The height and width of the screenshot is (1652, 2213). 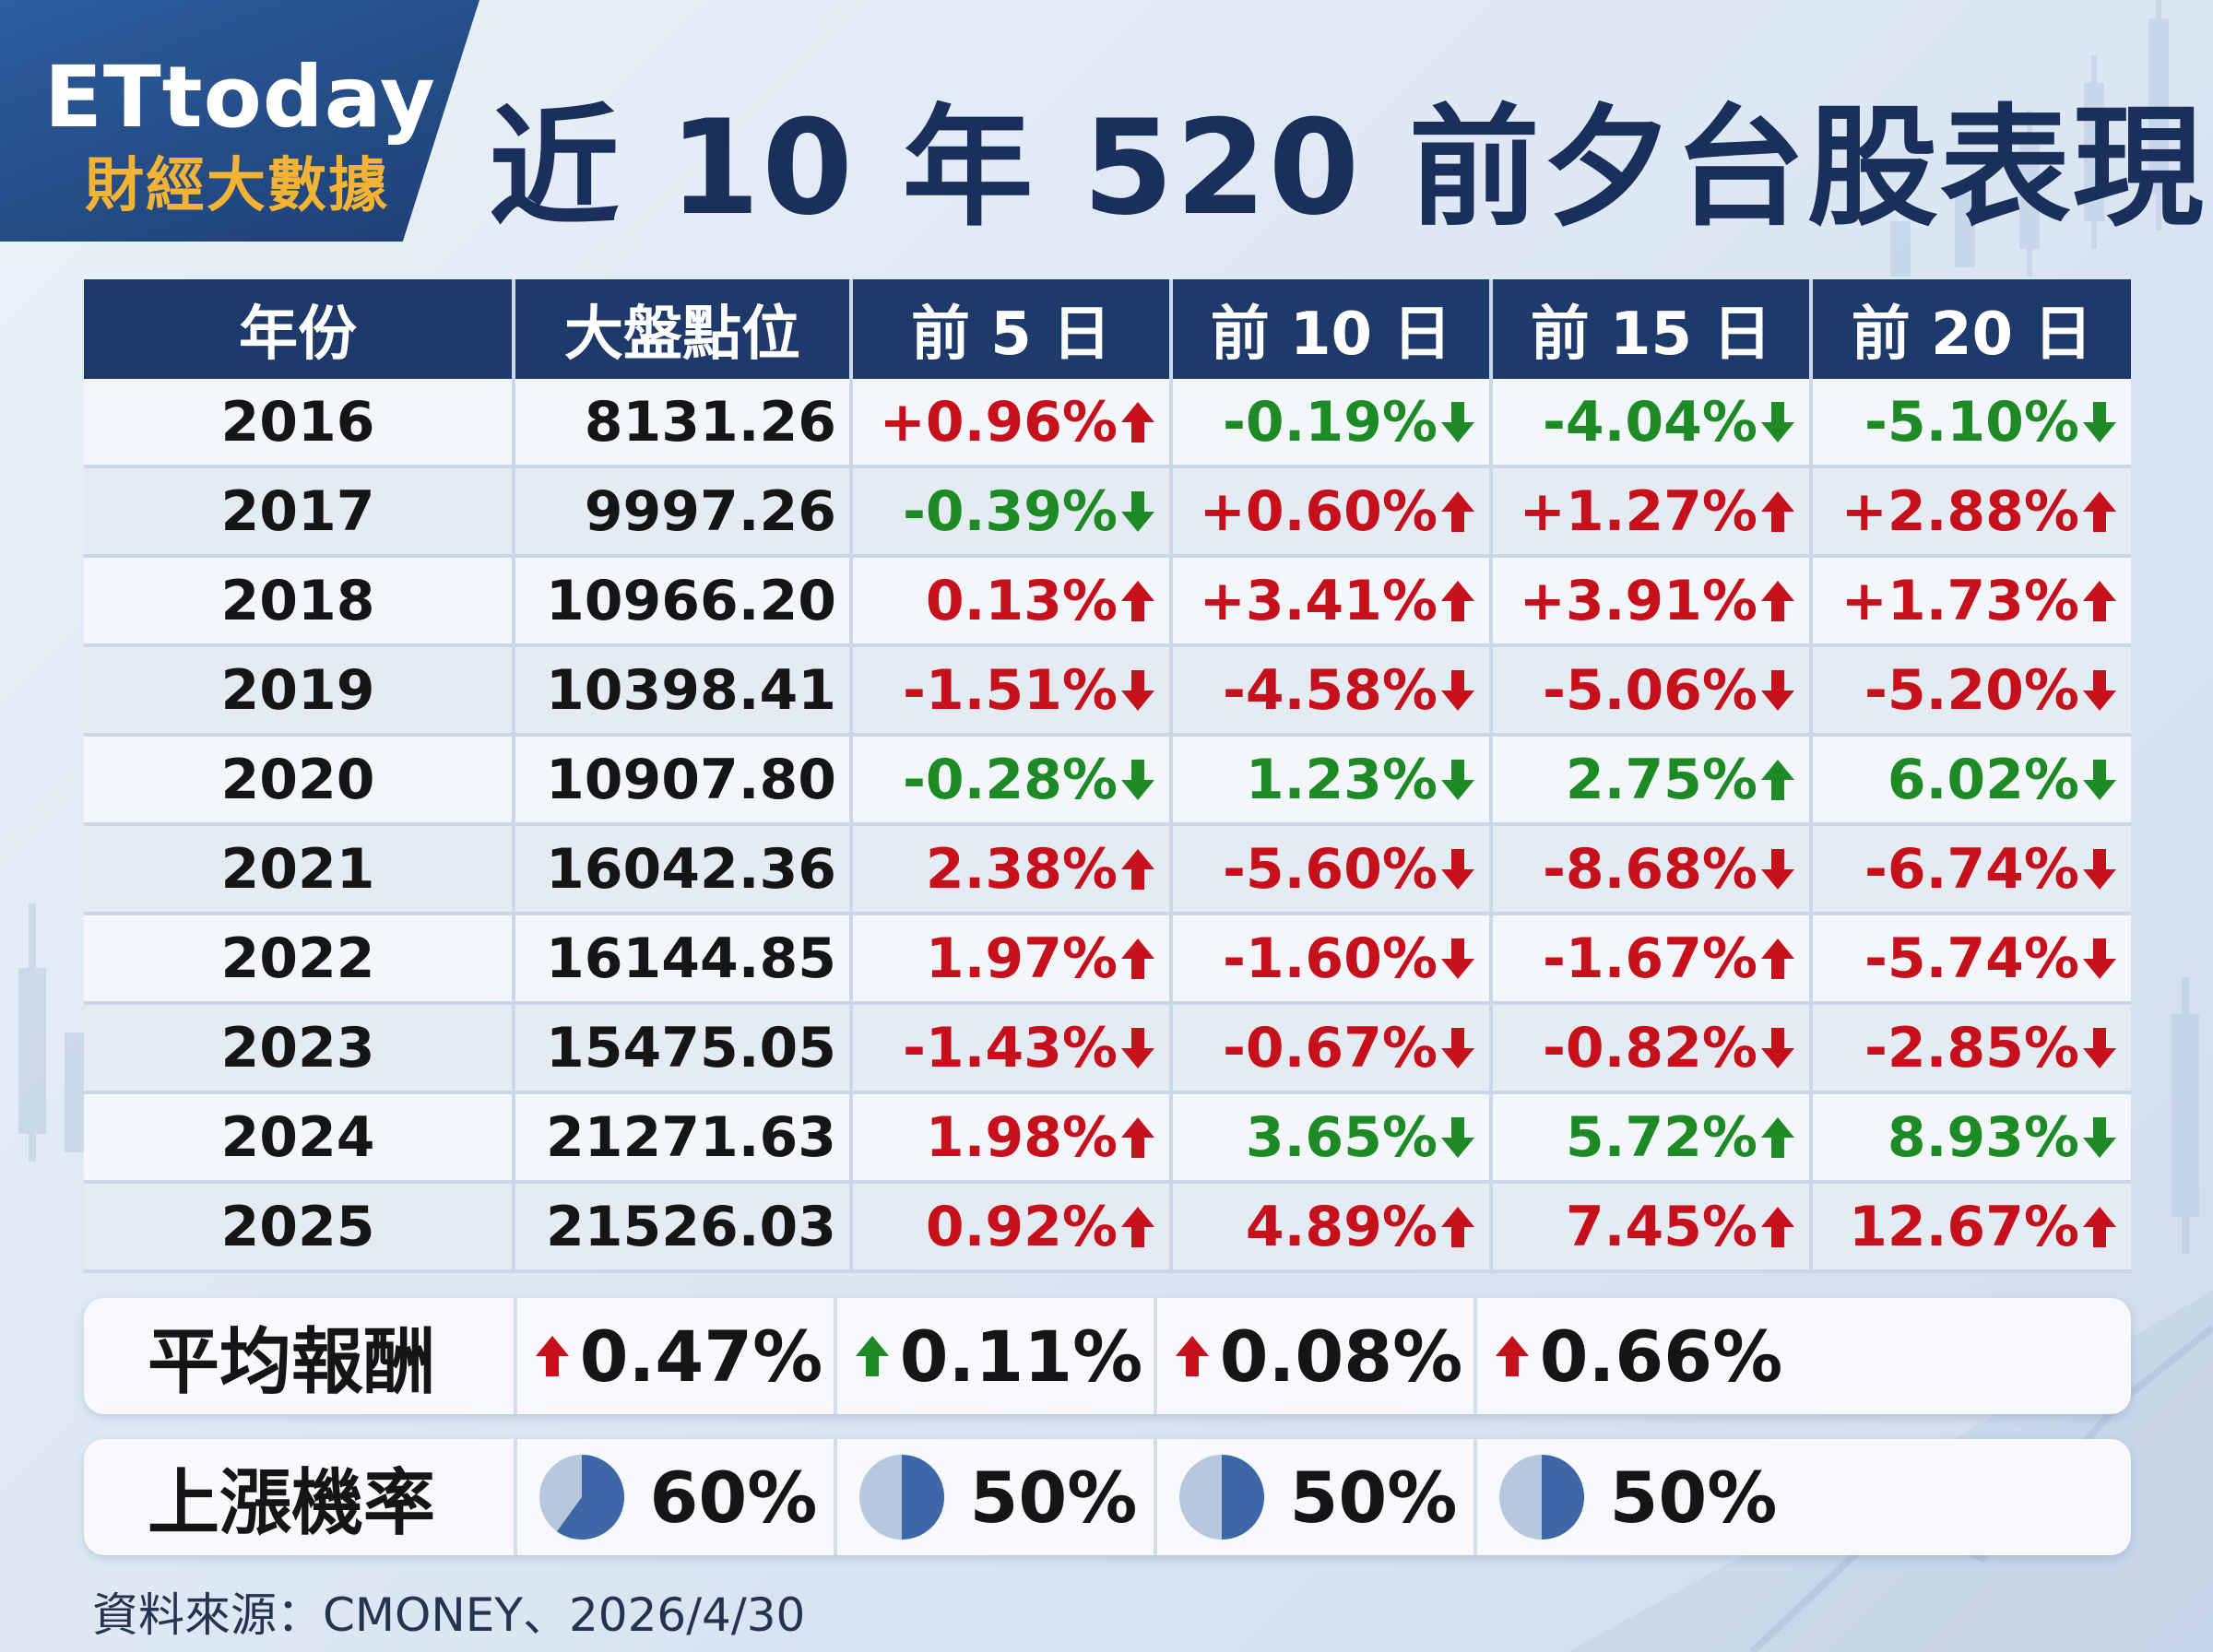 I want to click on average-return-label: 平均報酬, so click(x=291, y=1362).